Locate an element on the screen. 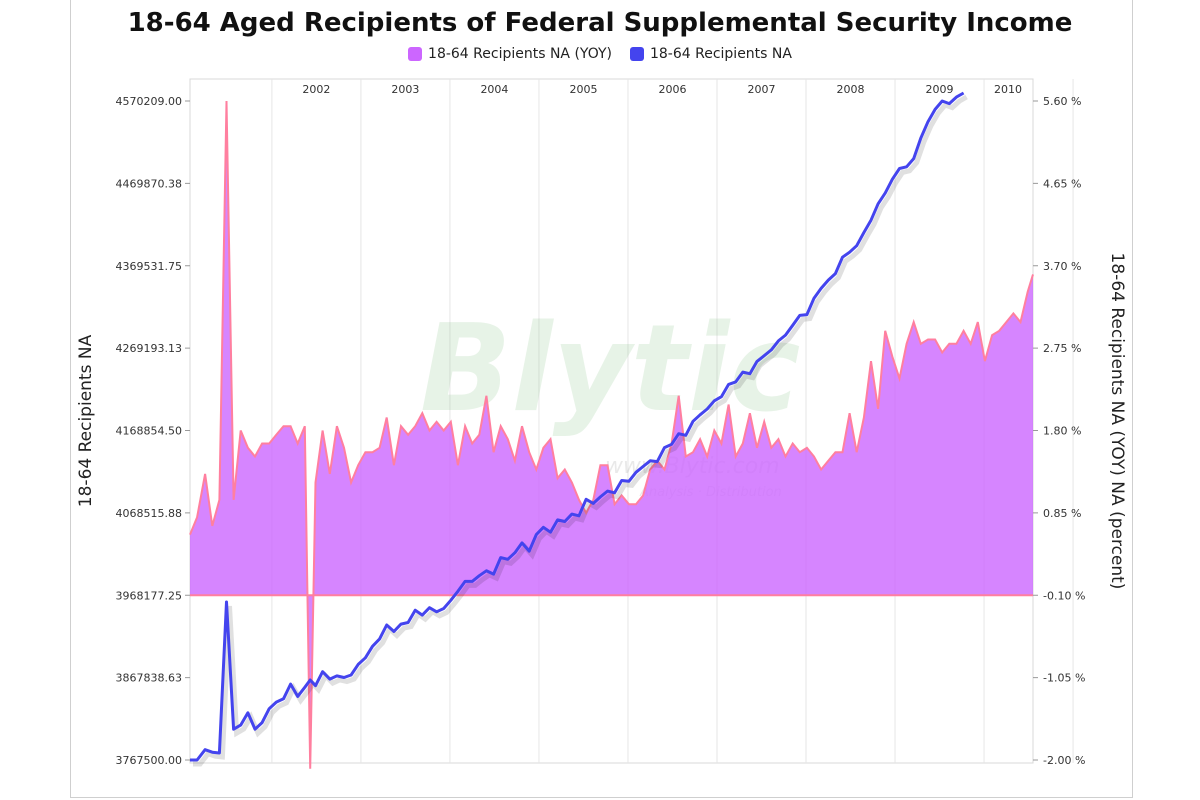 This screenshot has width=1200, height=800. x-tick-label: 2010 is located at coordinates (1008, 89).